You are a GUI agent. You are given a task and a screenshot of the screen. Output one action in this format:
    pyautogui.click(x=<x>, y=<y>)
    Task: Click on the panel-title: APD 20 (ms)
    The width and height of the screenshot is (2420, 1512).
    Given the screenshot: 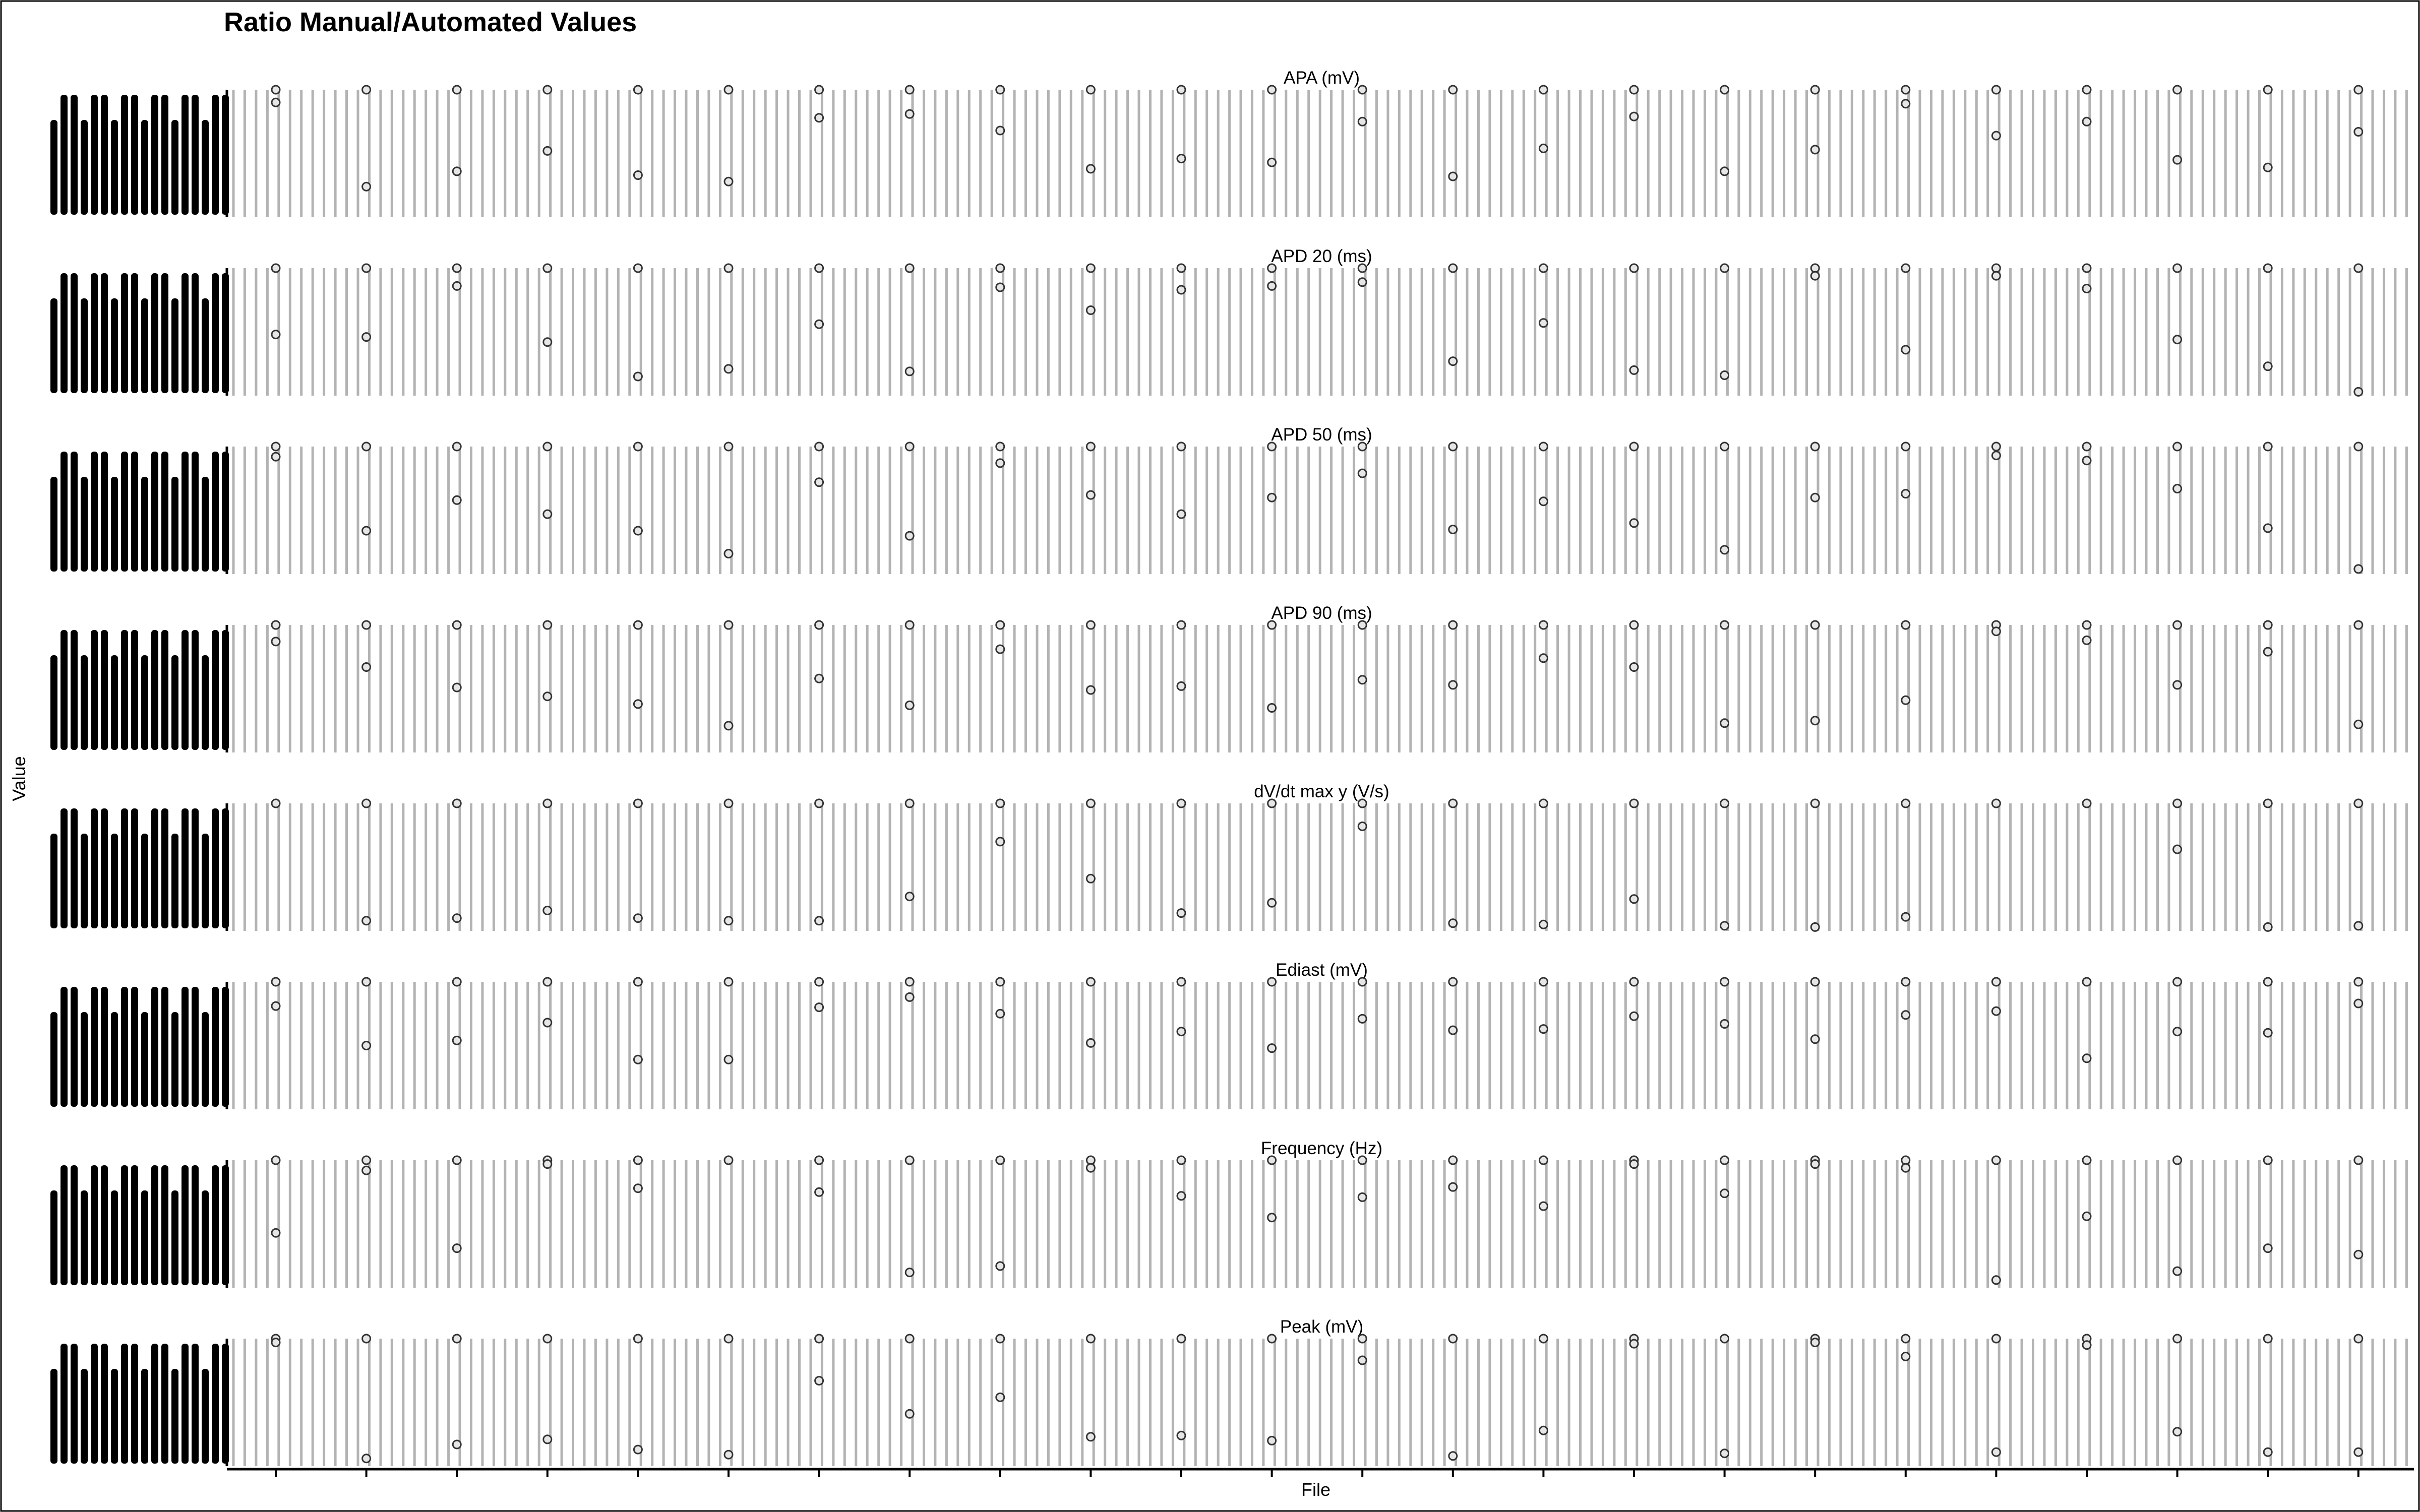 What is the action you would take?
    pyautogui.click(x=1321, y=256)
    